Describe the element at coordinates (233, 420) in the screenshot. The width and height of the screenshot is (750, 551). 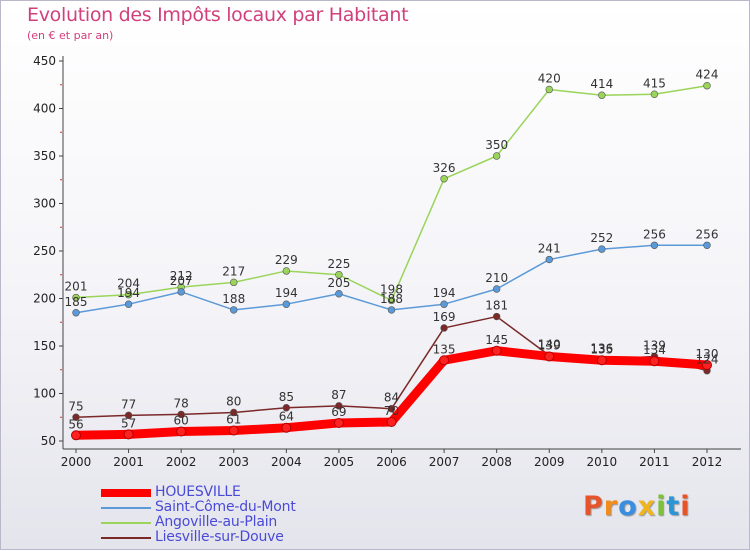
I see `data-label: 61` at that location.